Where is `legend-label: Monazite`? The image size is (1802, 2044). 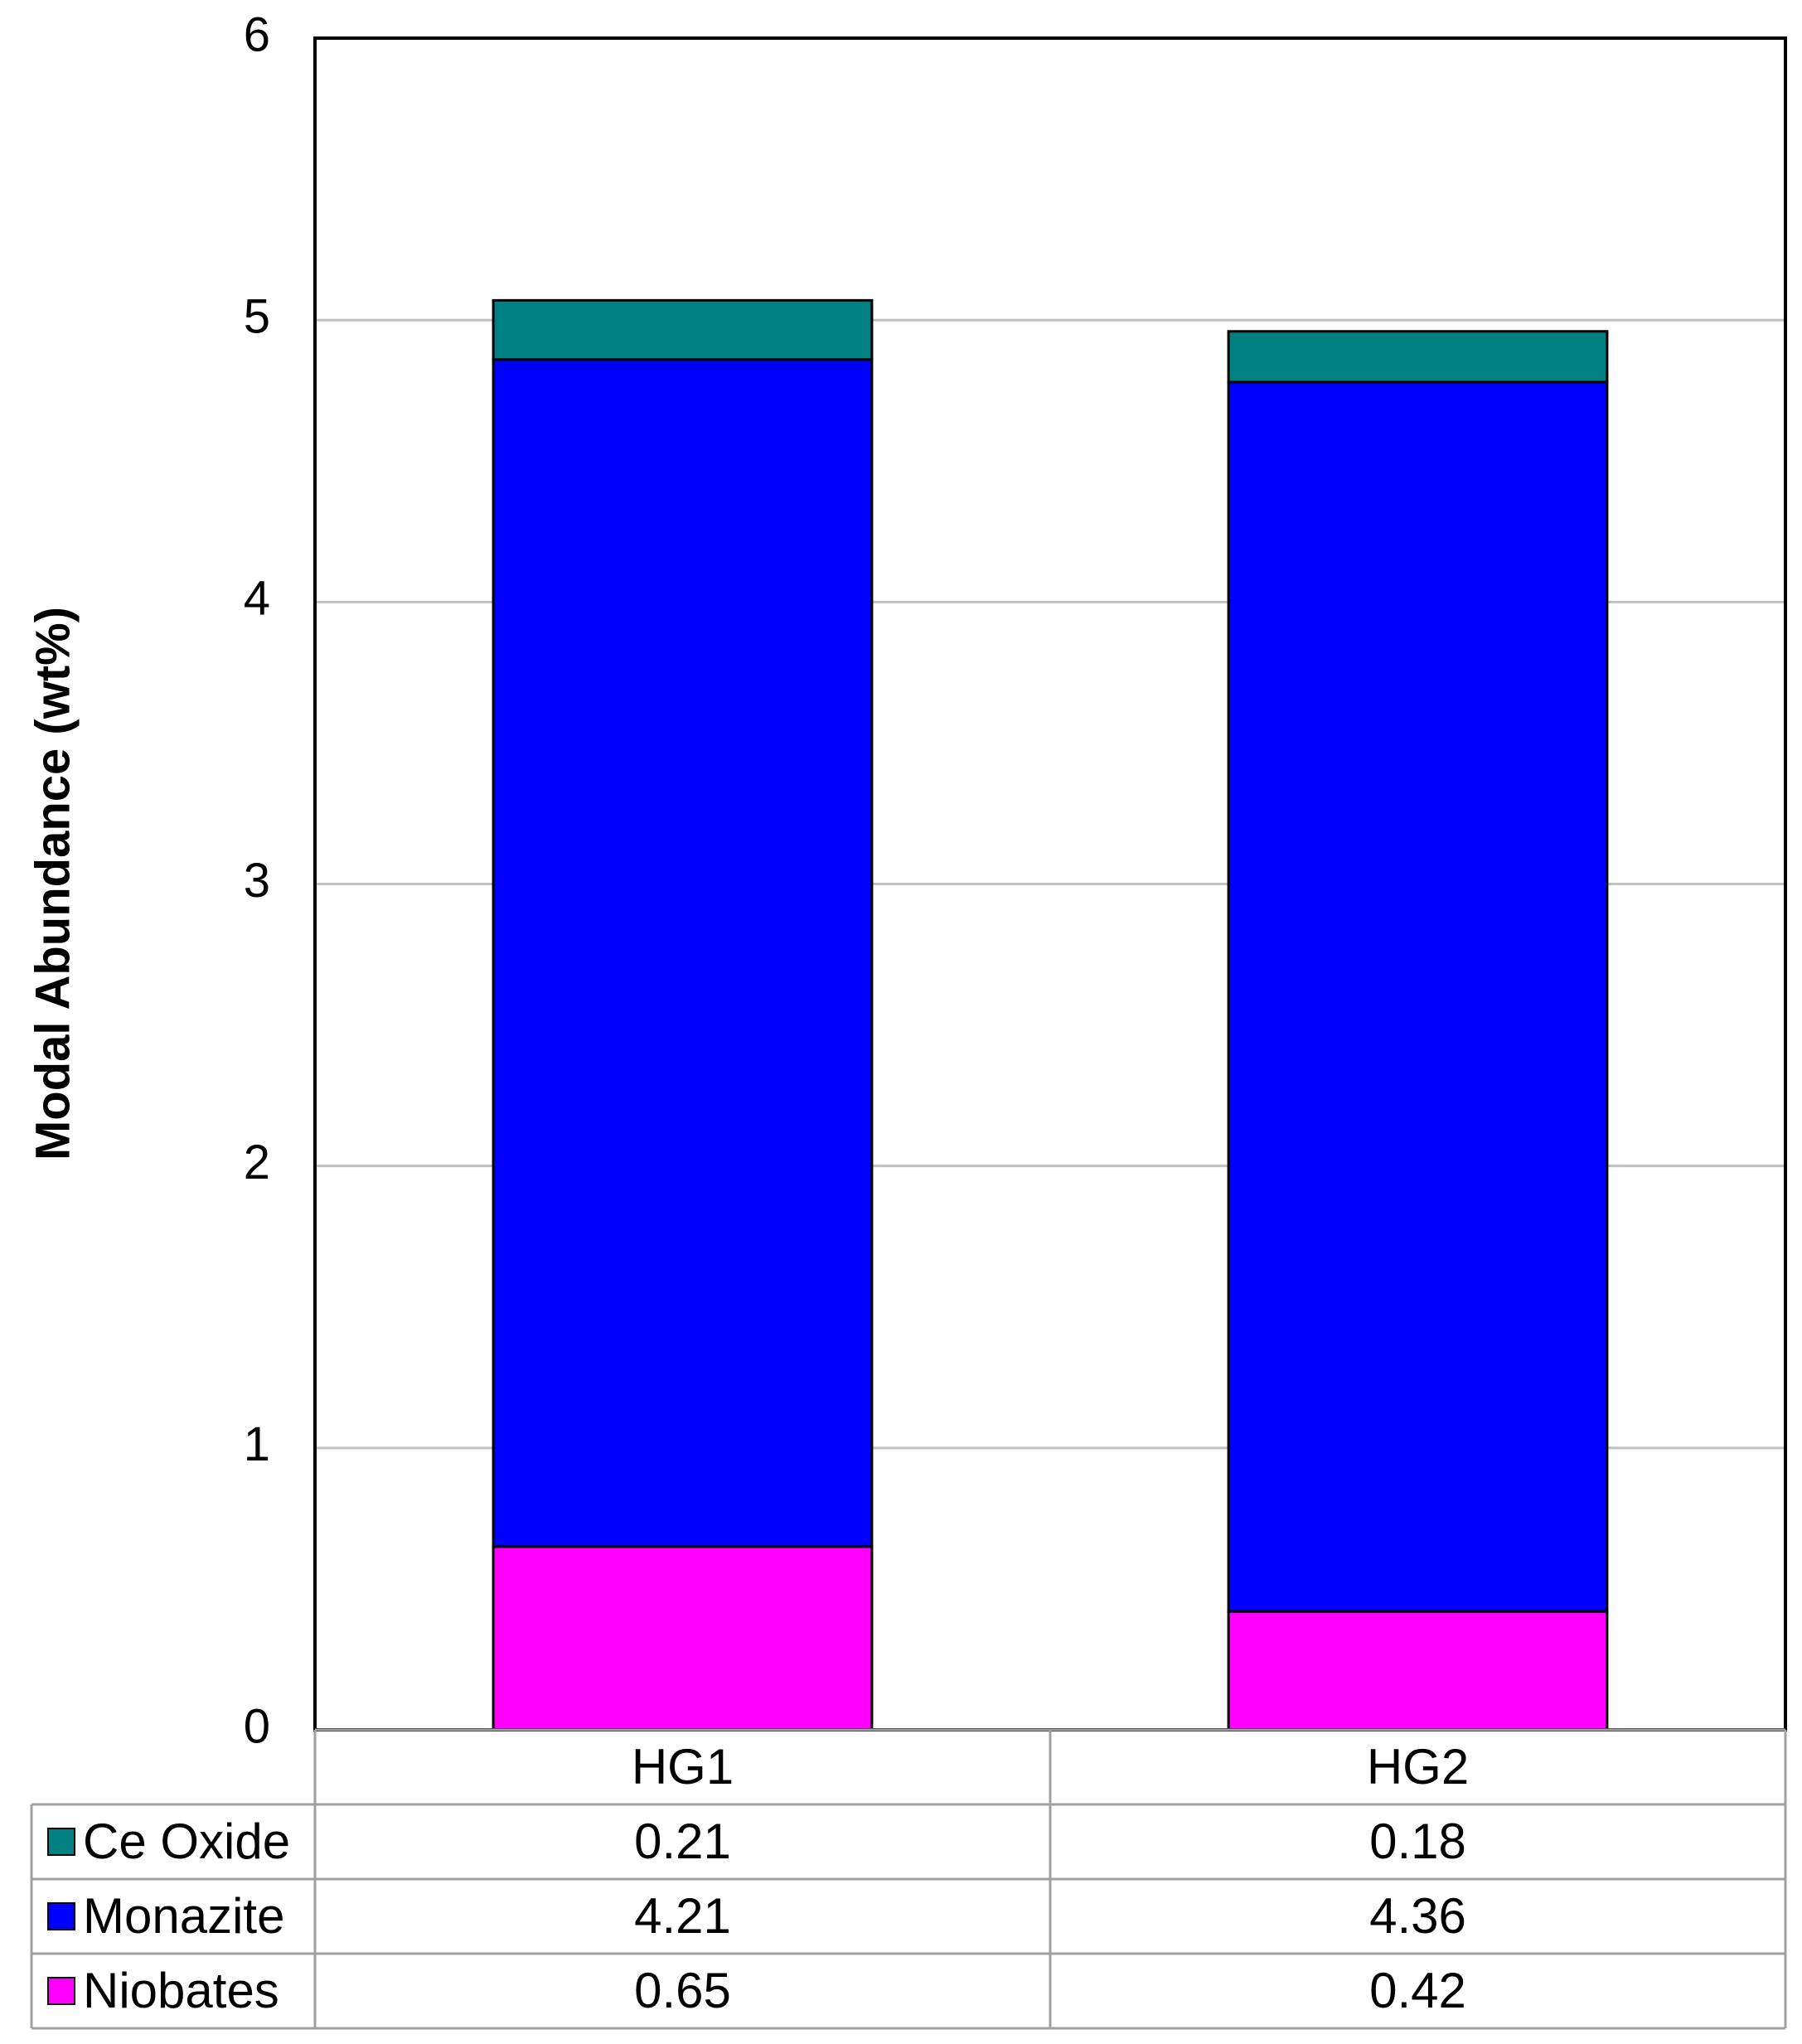 legend-label: Monazite is located at coordinates (183, 1916).